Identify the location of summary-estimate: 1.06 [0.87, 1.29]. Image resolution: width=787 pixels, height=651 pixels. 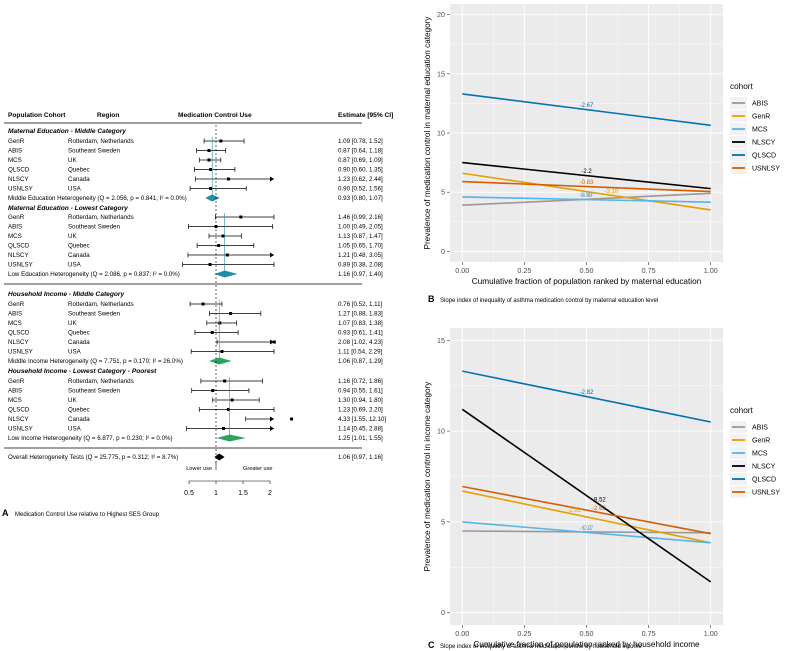
(360, 361).